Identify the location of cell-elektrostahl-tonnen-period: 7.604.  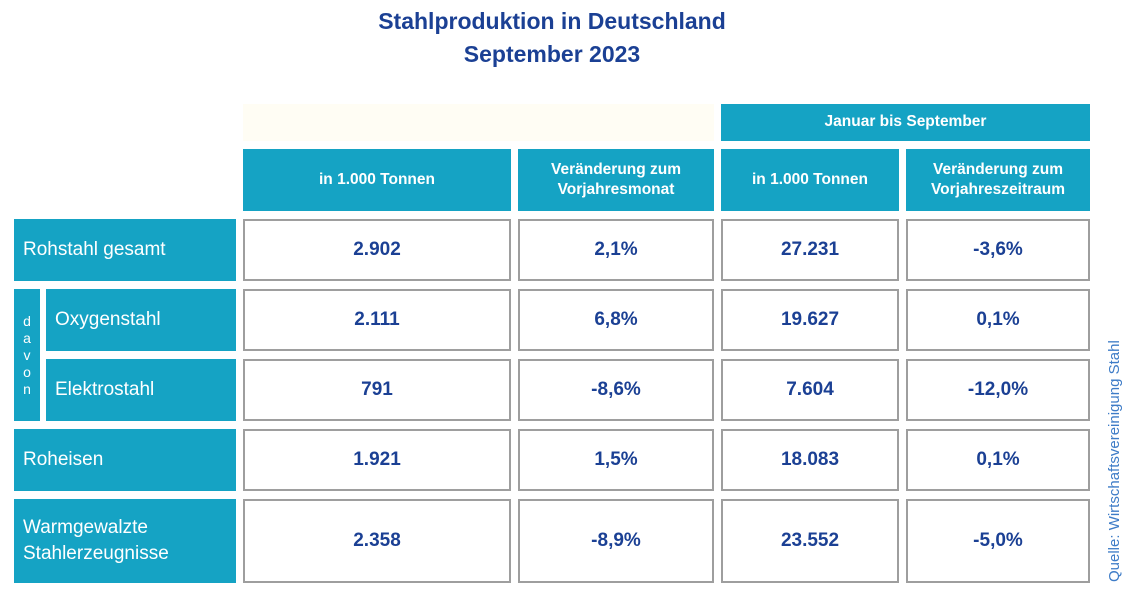
(810, 390).